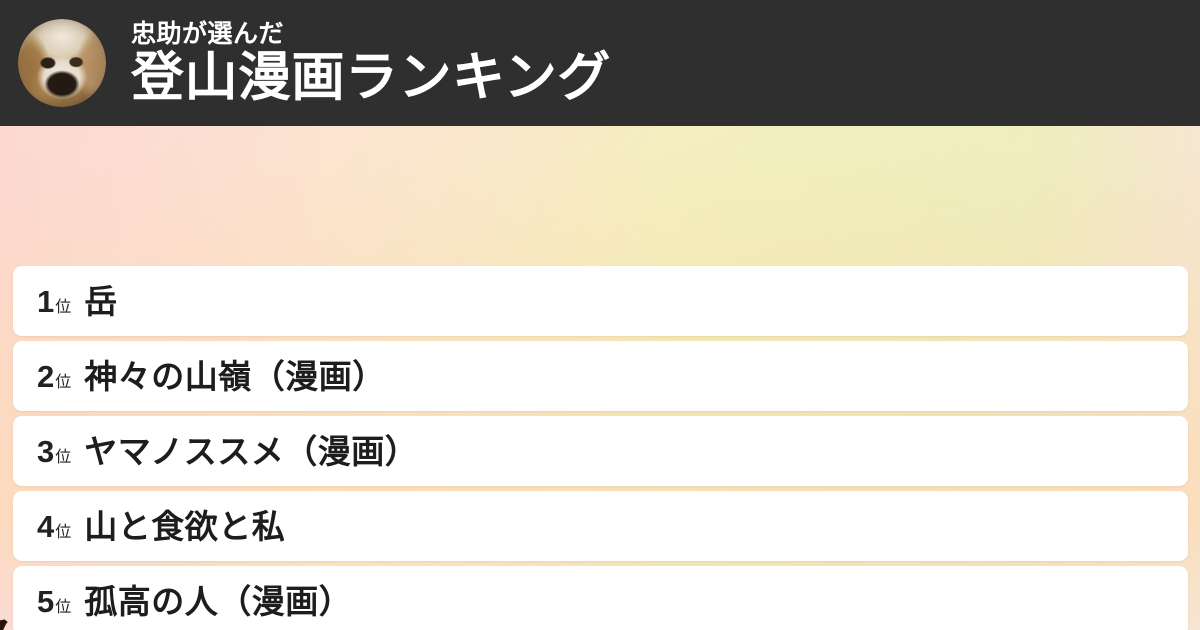  I want to click on list-item: 1 位 岳, so click(600, 301).